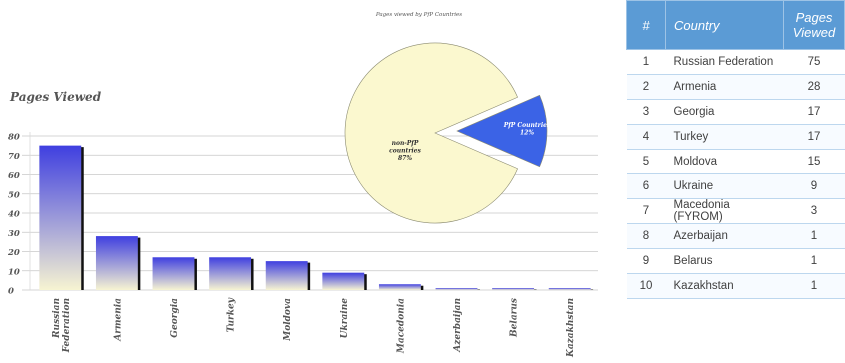 The width and height of the screenshot is (845, 363). Describe the element at coordinates (646, 186) in the screenshot. I see `row-number: 6` at that location.